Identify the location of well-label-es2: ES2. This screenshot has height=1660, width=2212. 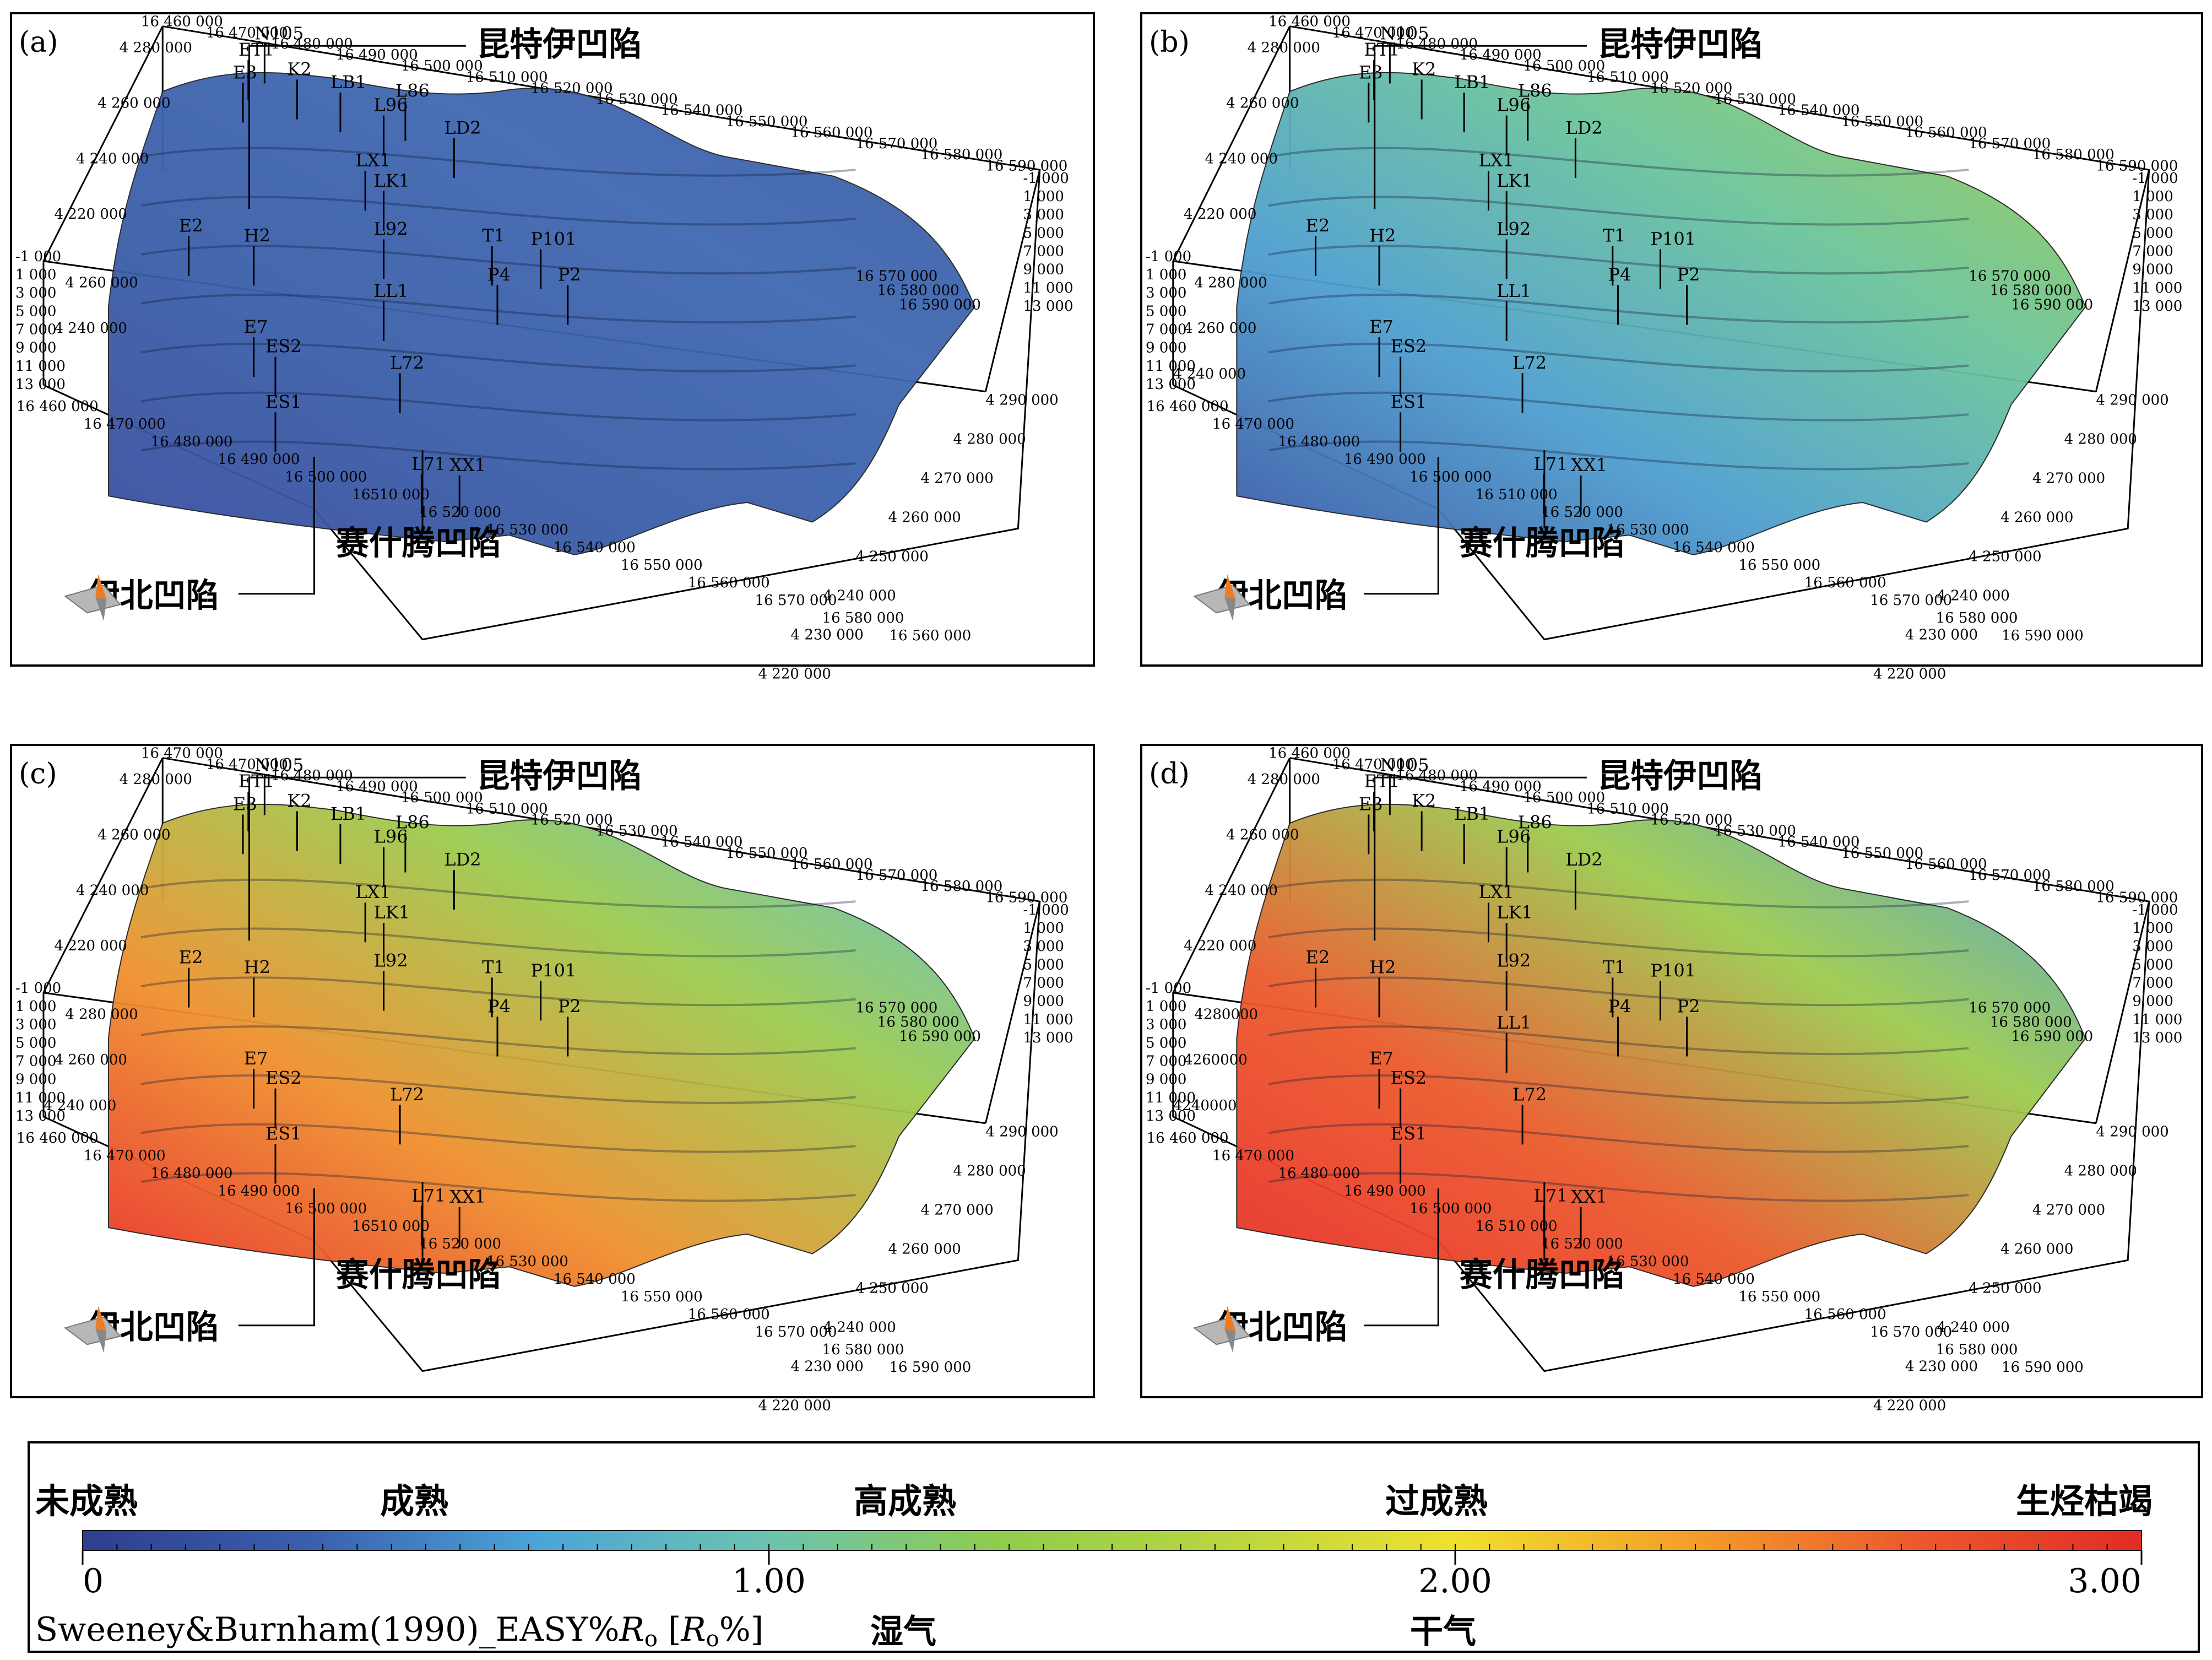
(283, 1078).